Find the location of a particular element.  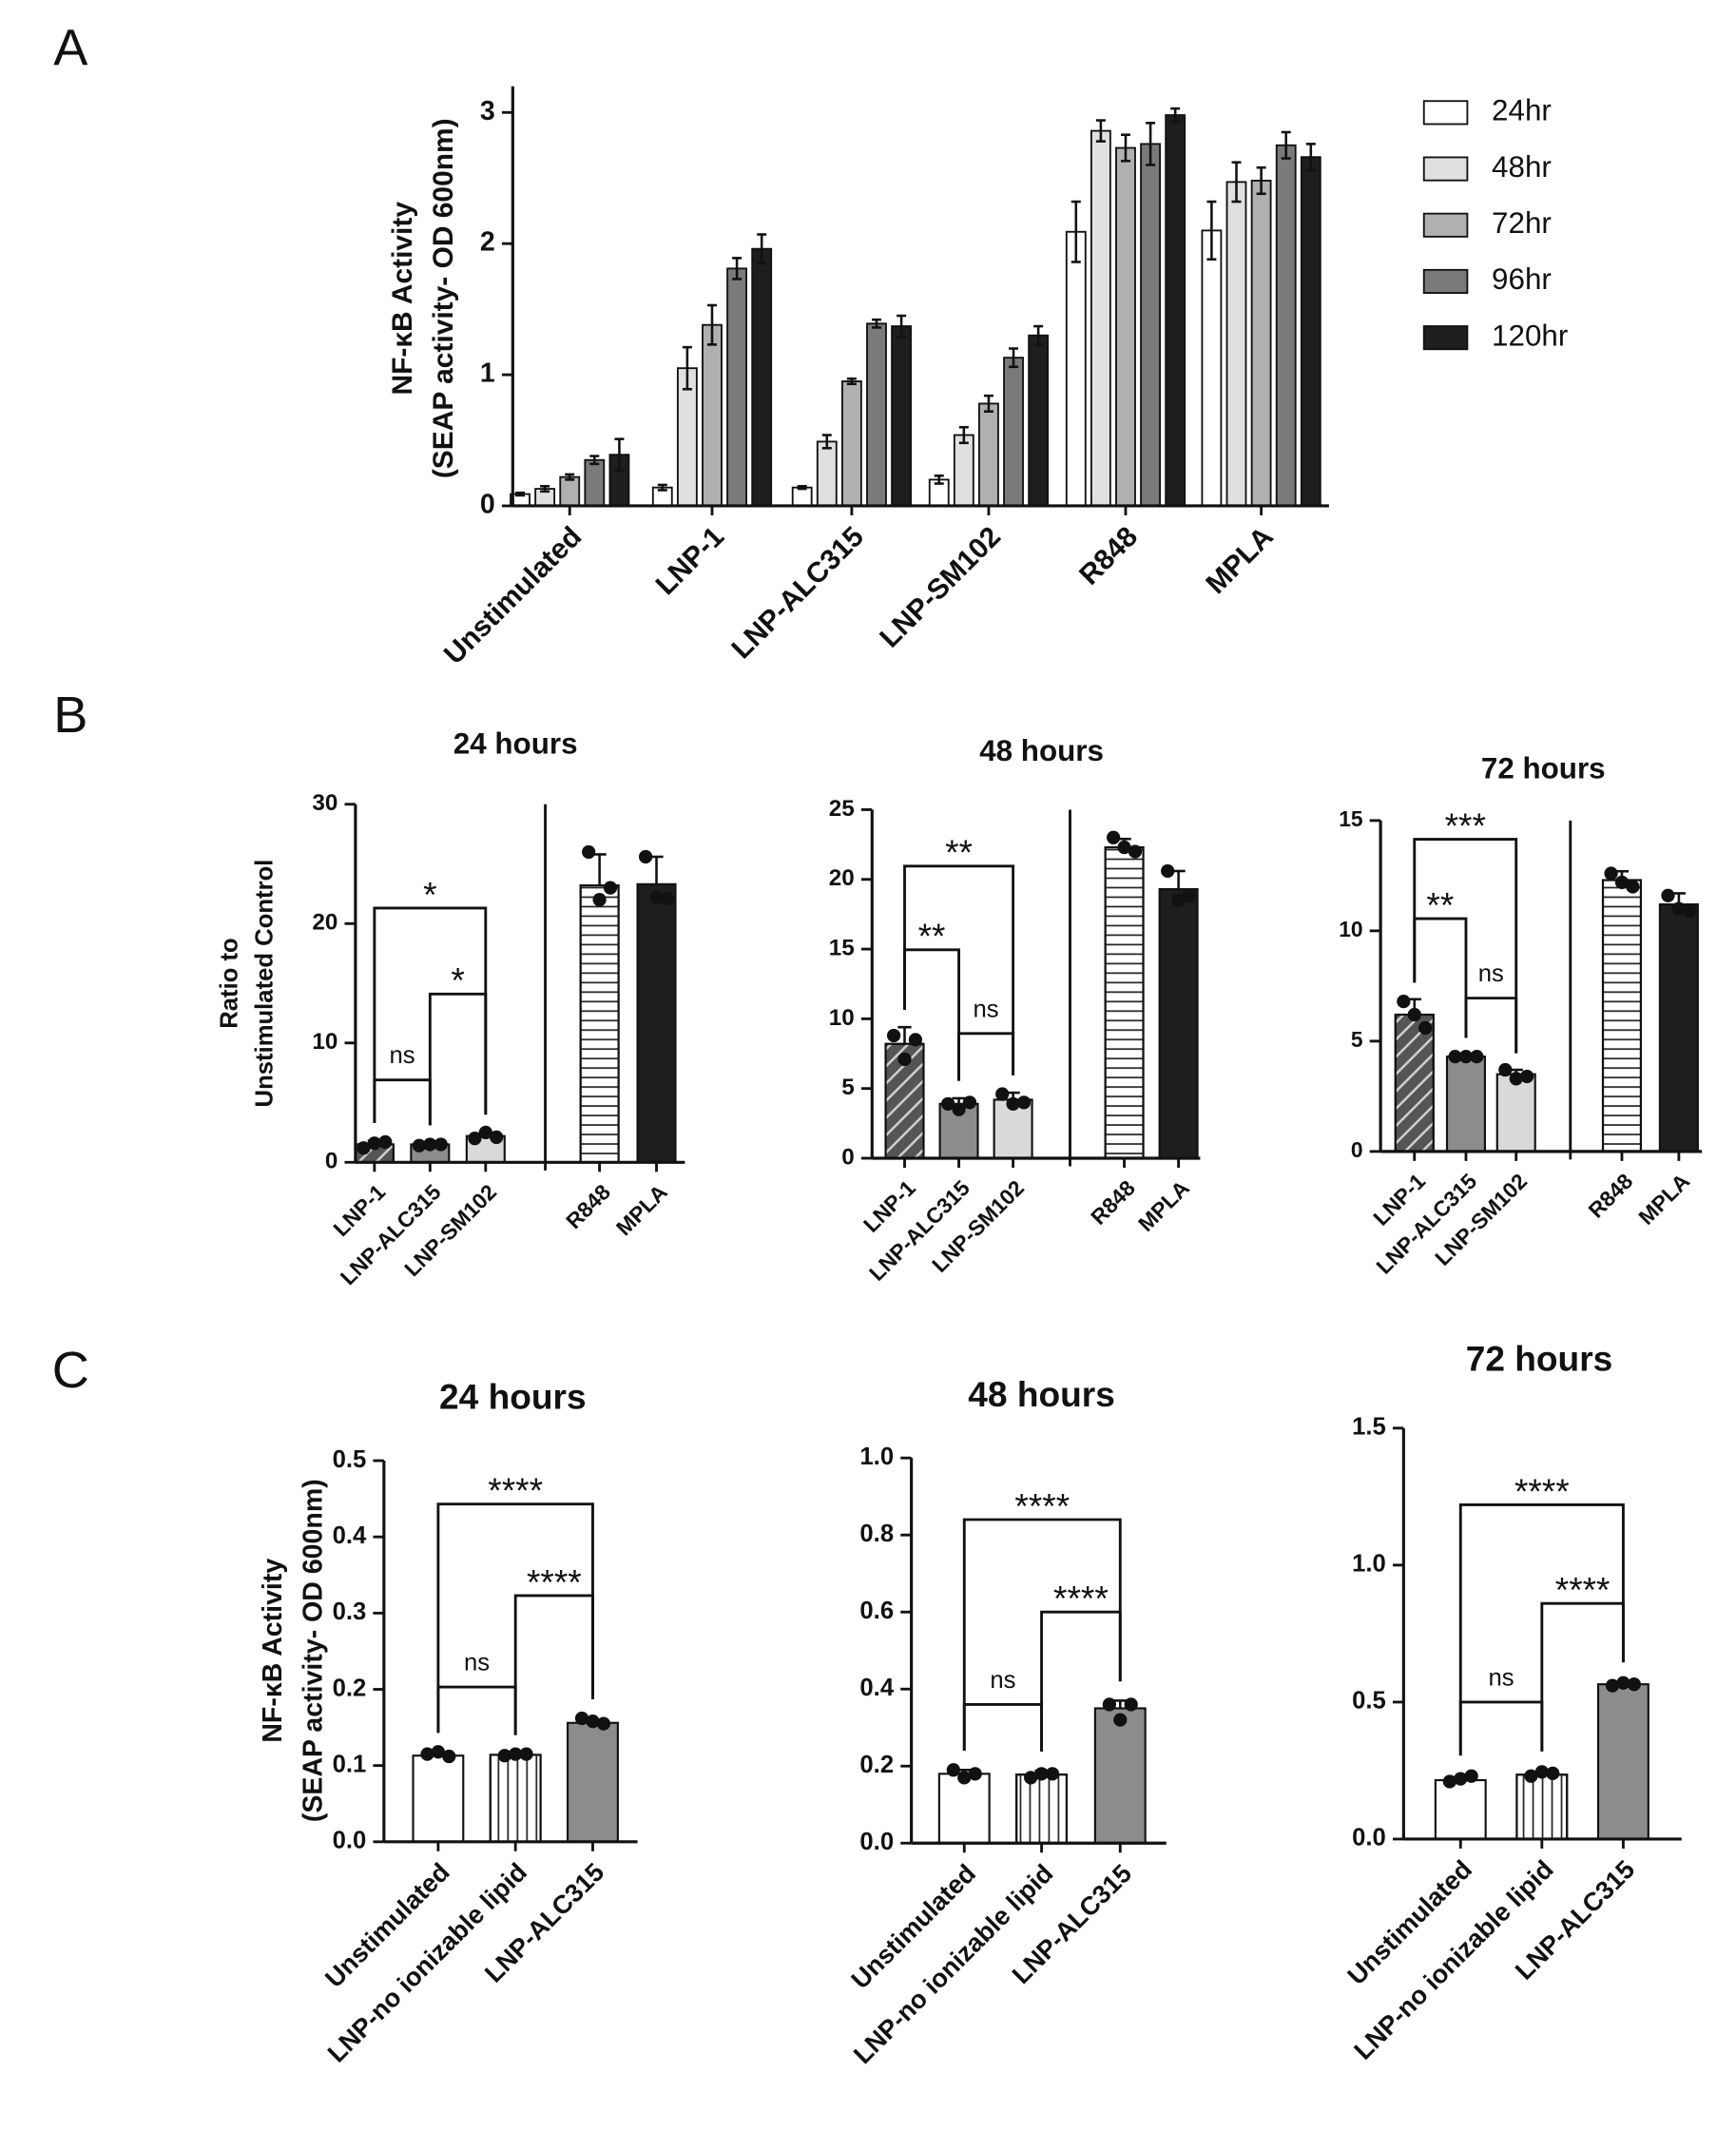

y-tick-label: 15 is located at coordinates (1351, 818).